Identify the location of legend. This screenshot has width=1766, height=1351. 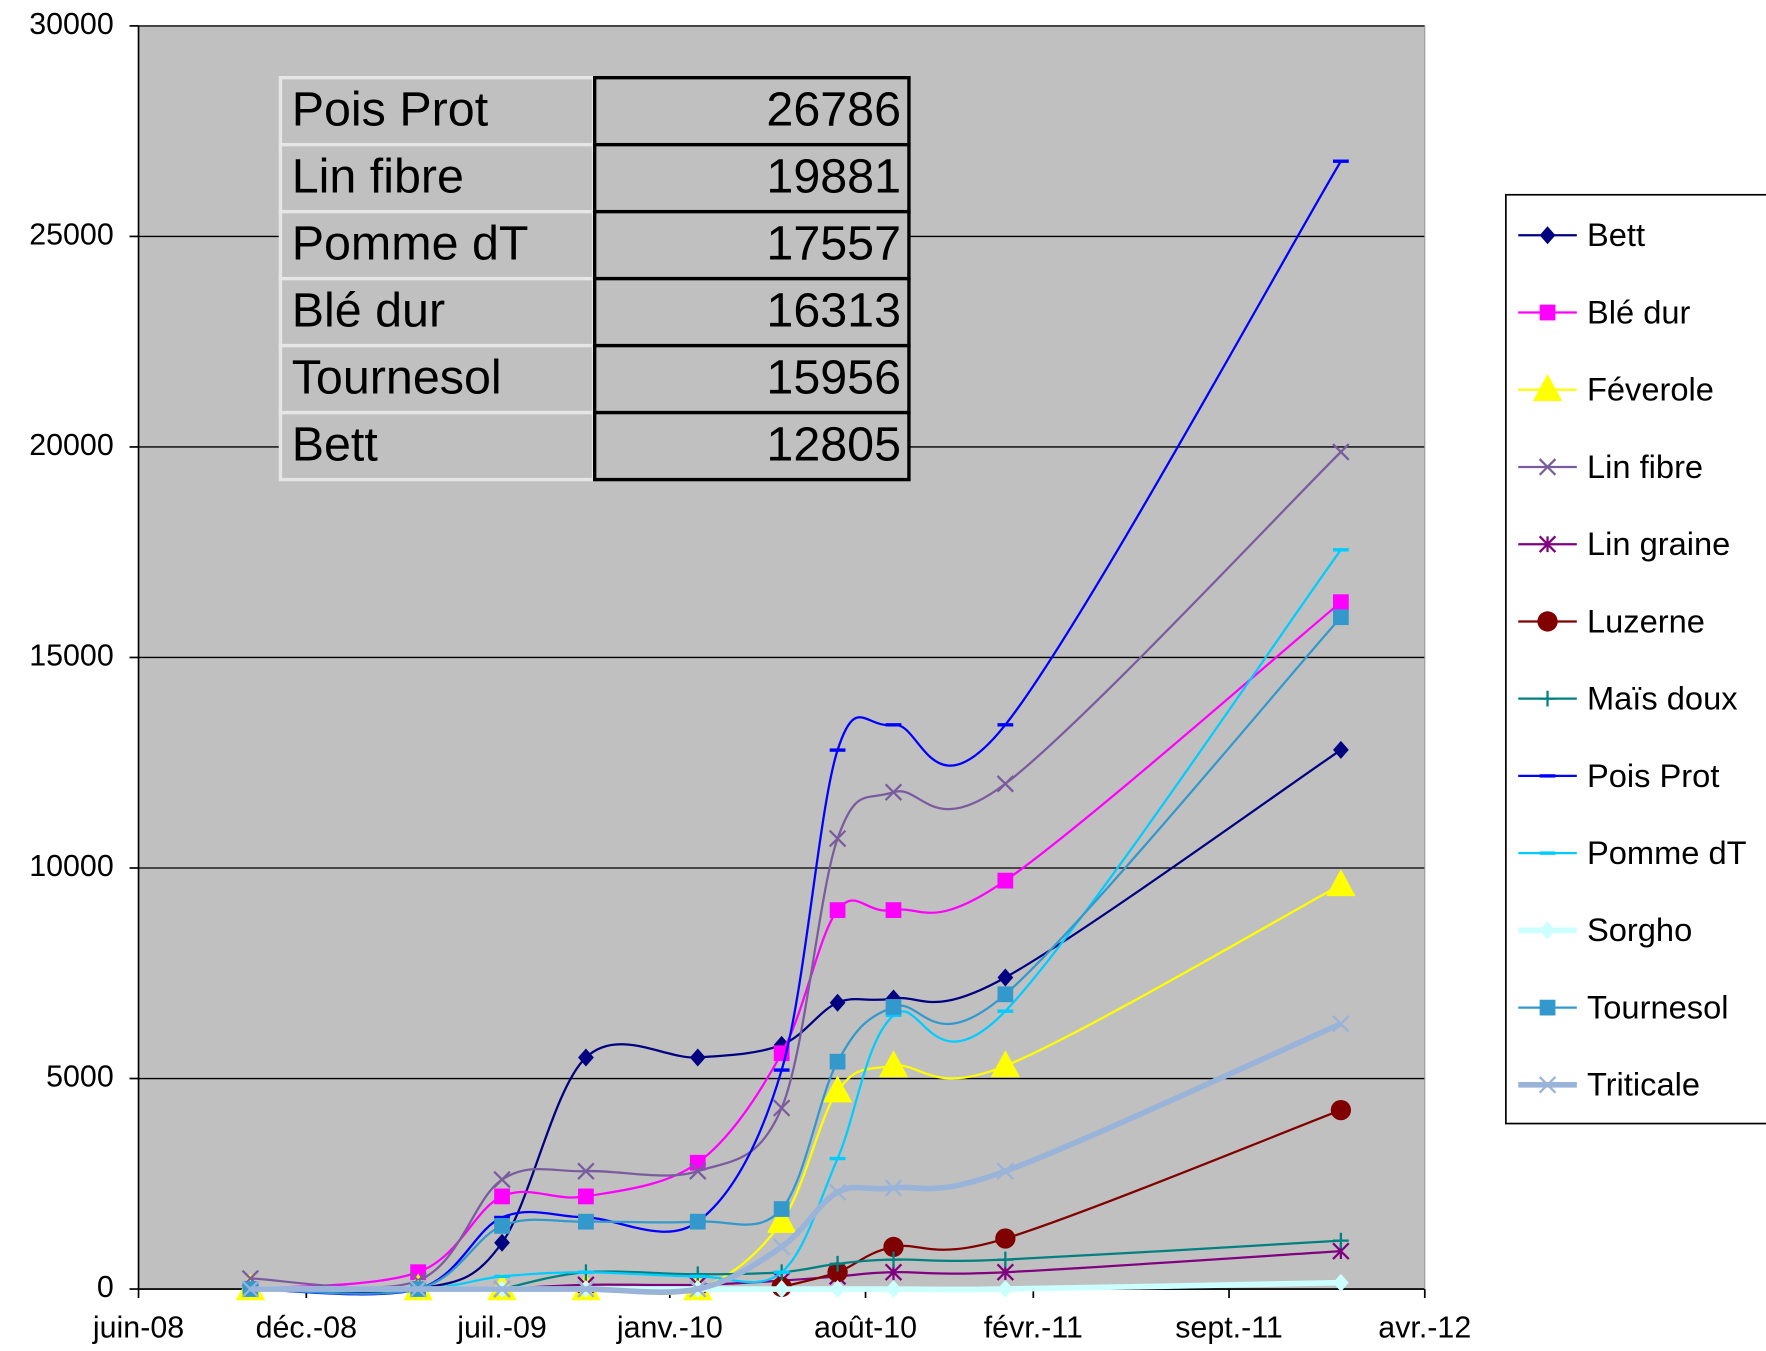
(1635, 659).